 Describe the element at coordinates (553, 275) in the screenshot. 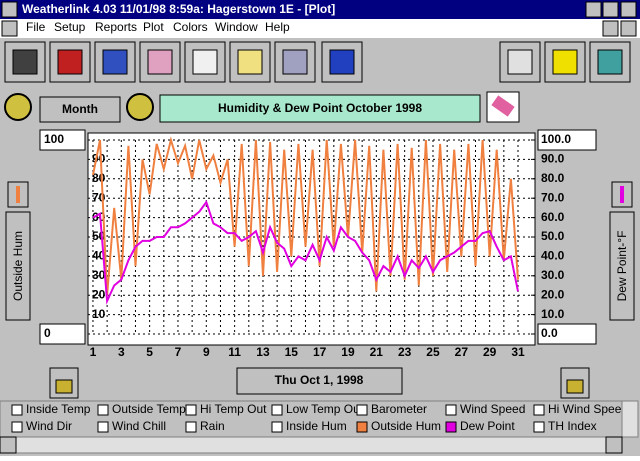

I see `y2-tick-label: 30.0` at that location.